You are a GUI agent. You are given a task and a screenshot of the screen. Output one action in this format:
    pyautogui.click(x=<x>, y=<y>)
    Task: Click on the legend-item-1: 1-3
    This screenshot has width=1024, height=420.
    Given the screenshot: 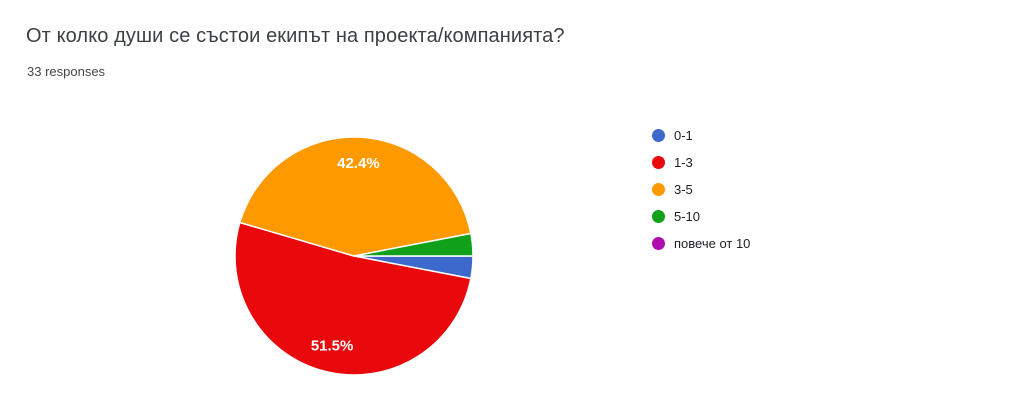 What is the action you would take?
    pyautogui.click(x=701, y=162)
    